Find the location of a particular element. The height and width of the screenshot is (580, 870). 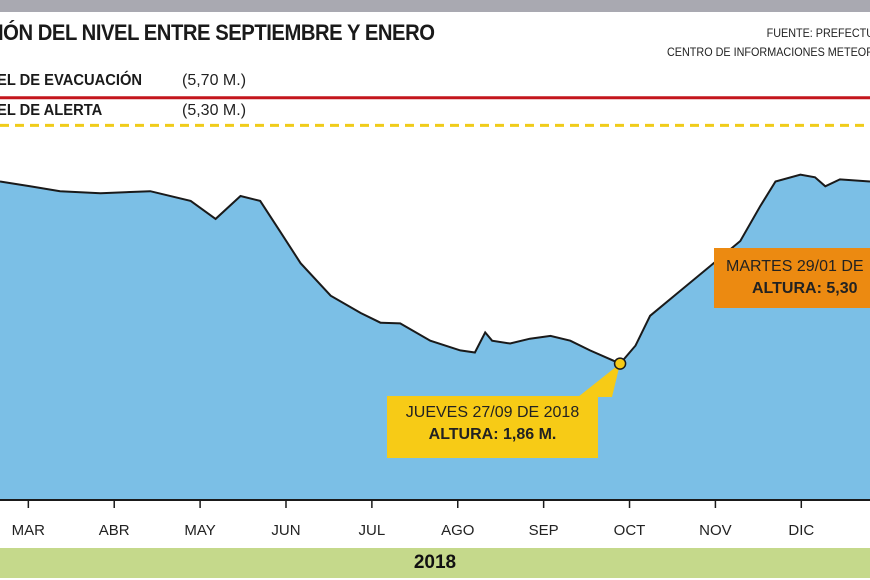

source-line-2: CENTRO DE INFORMACIONES METEOR is located at coordinates (768, 52).